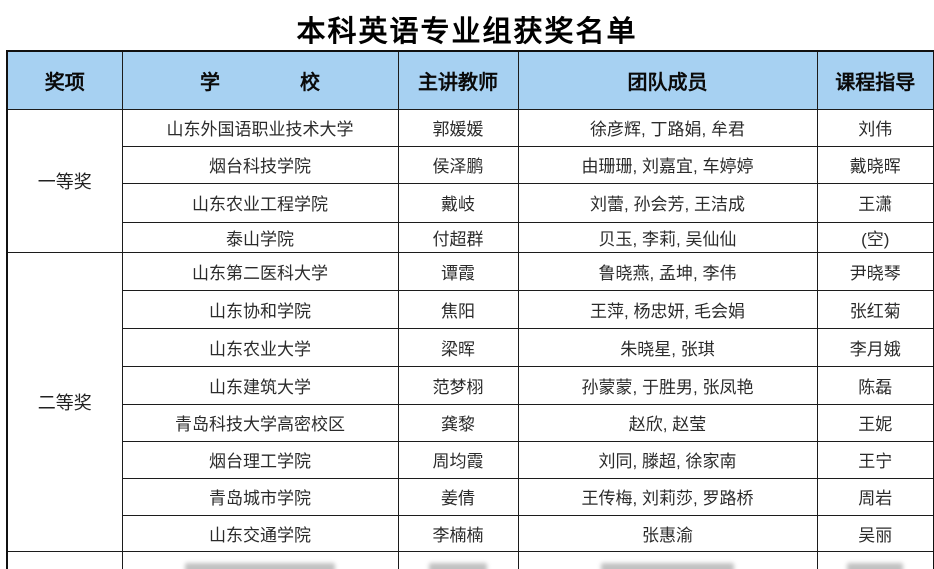 Image resolution: width=934 pixels, height=569 pixels. Describe the element at coordinates (260, 496) in the screenshot. I see `school-cell: 青岛城市学院` at that location.